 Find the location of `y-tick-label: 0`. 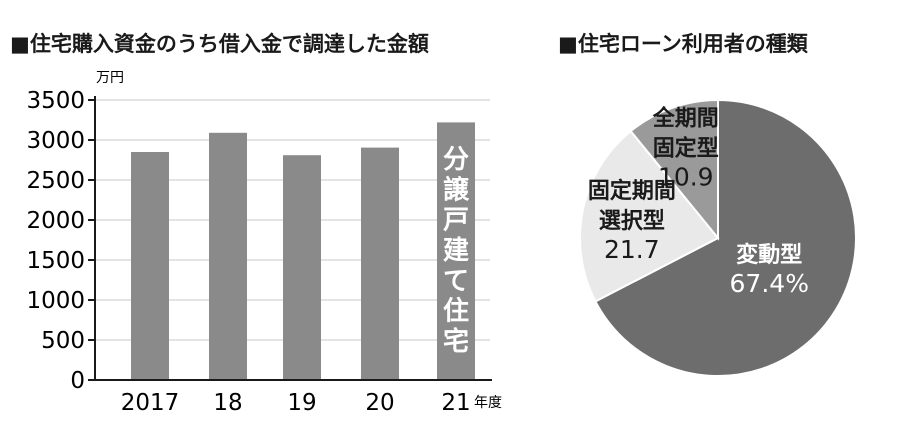

y-tick-label: 0 is located at coordinates (77, 381).